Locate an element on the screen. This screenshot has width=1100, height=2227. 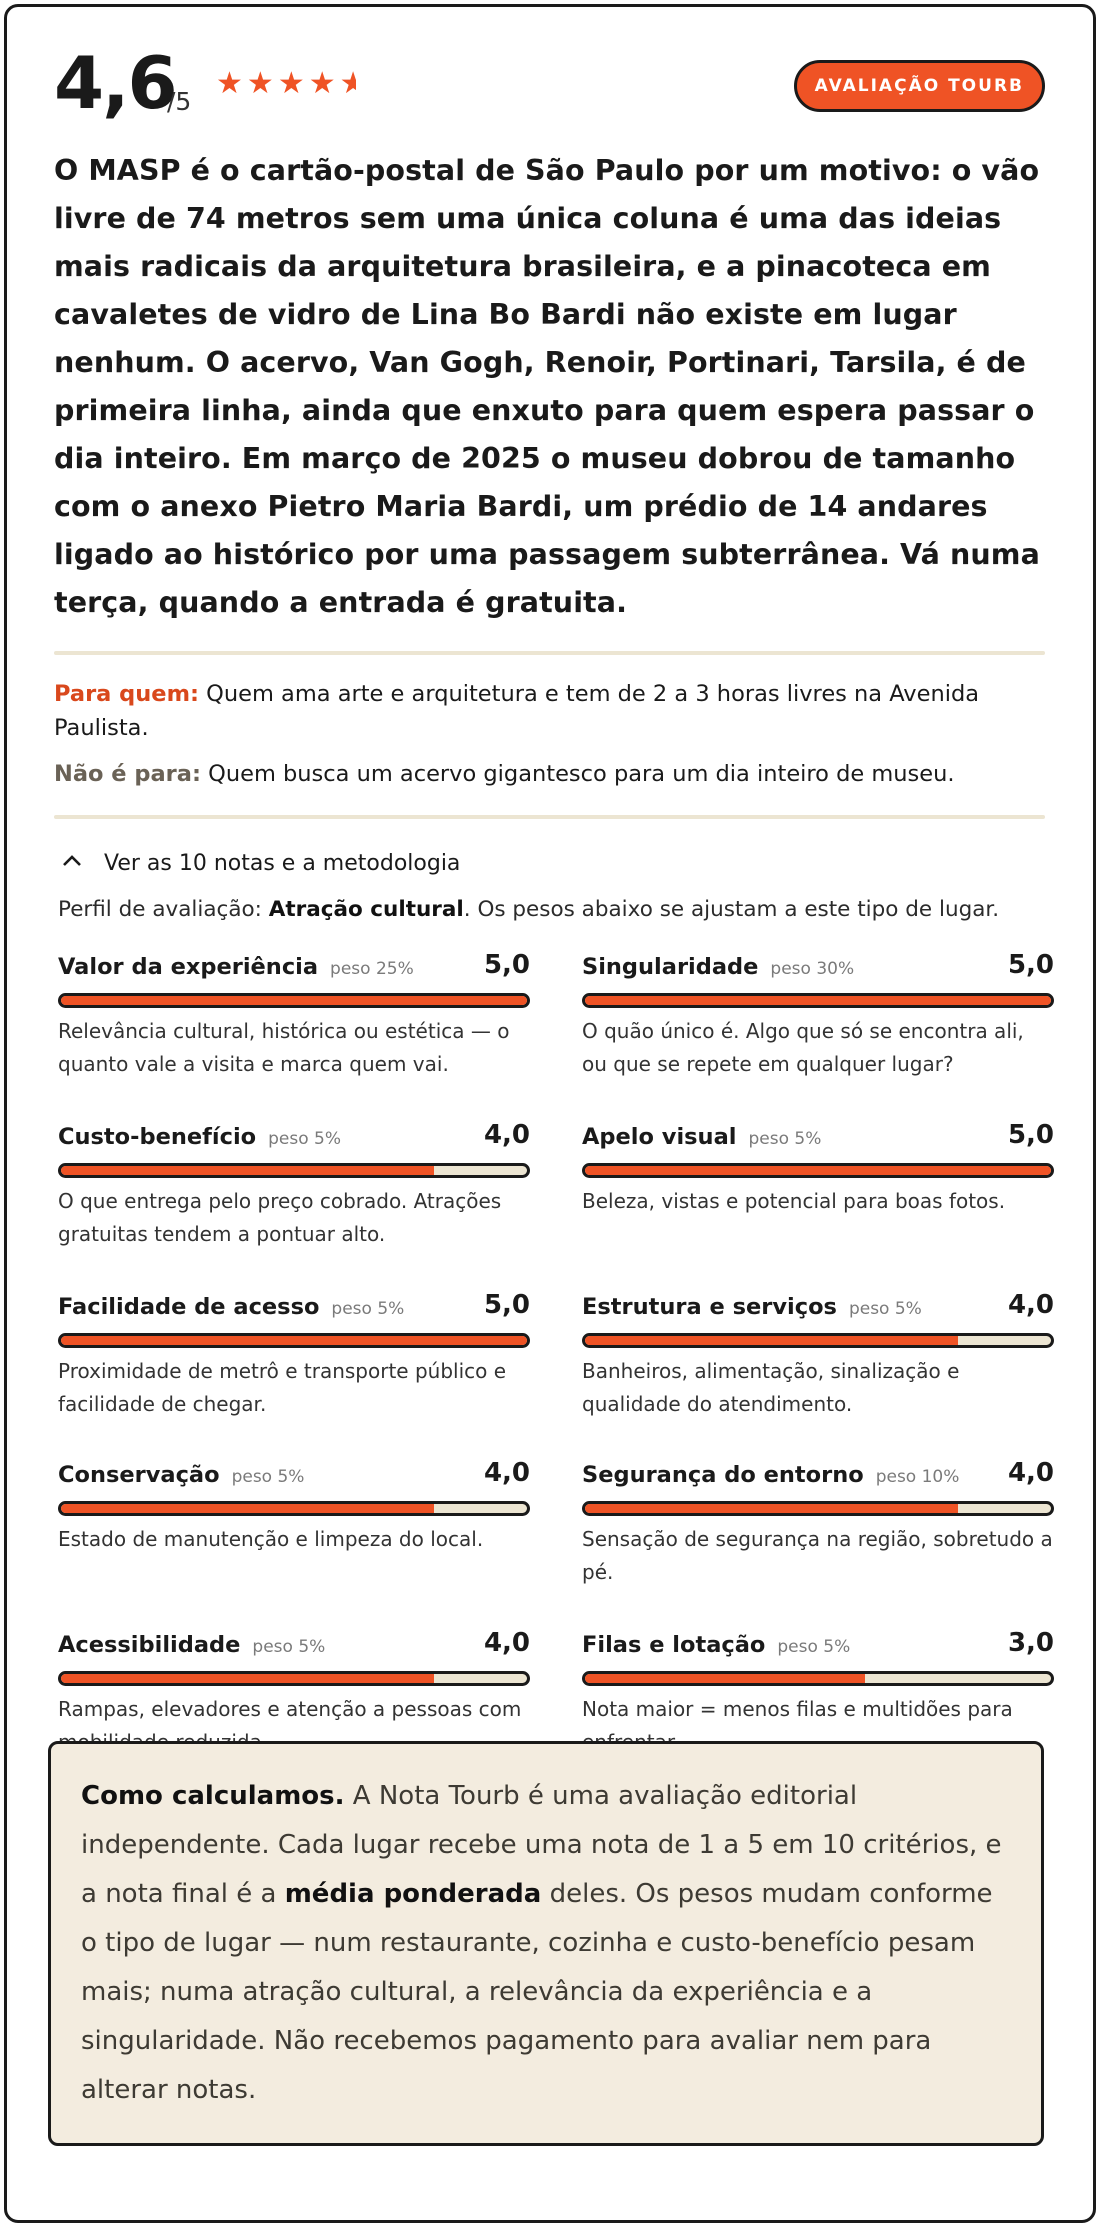
criterion-header: Valor da experiência peso 25% 5,0 is located at coordinates (294, 968).